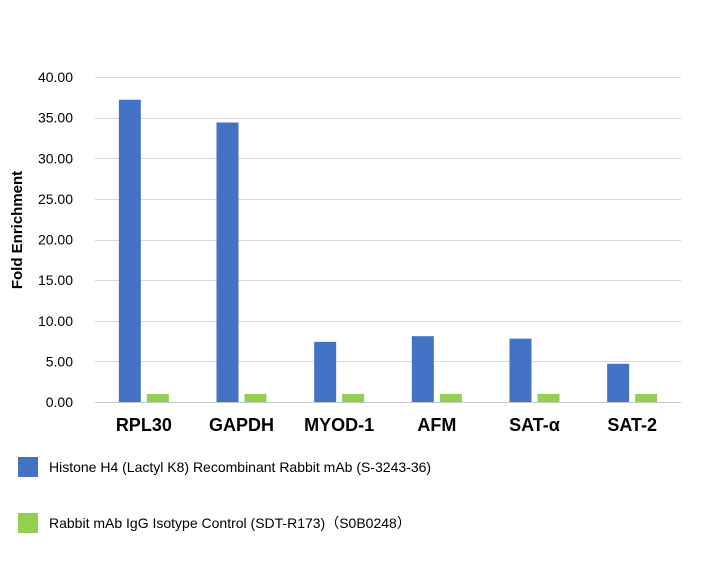  What do you see at coordinates (386, 425) in the screenshot?
I see `x-axis-tick-labels: RPL30 GAPDH MYOD-1 AFM SAT-α SAT-2` at bounding box center [386, 425].